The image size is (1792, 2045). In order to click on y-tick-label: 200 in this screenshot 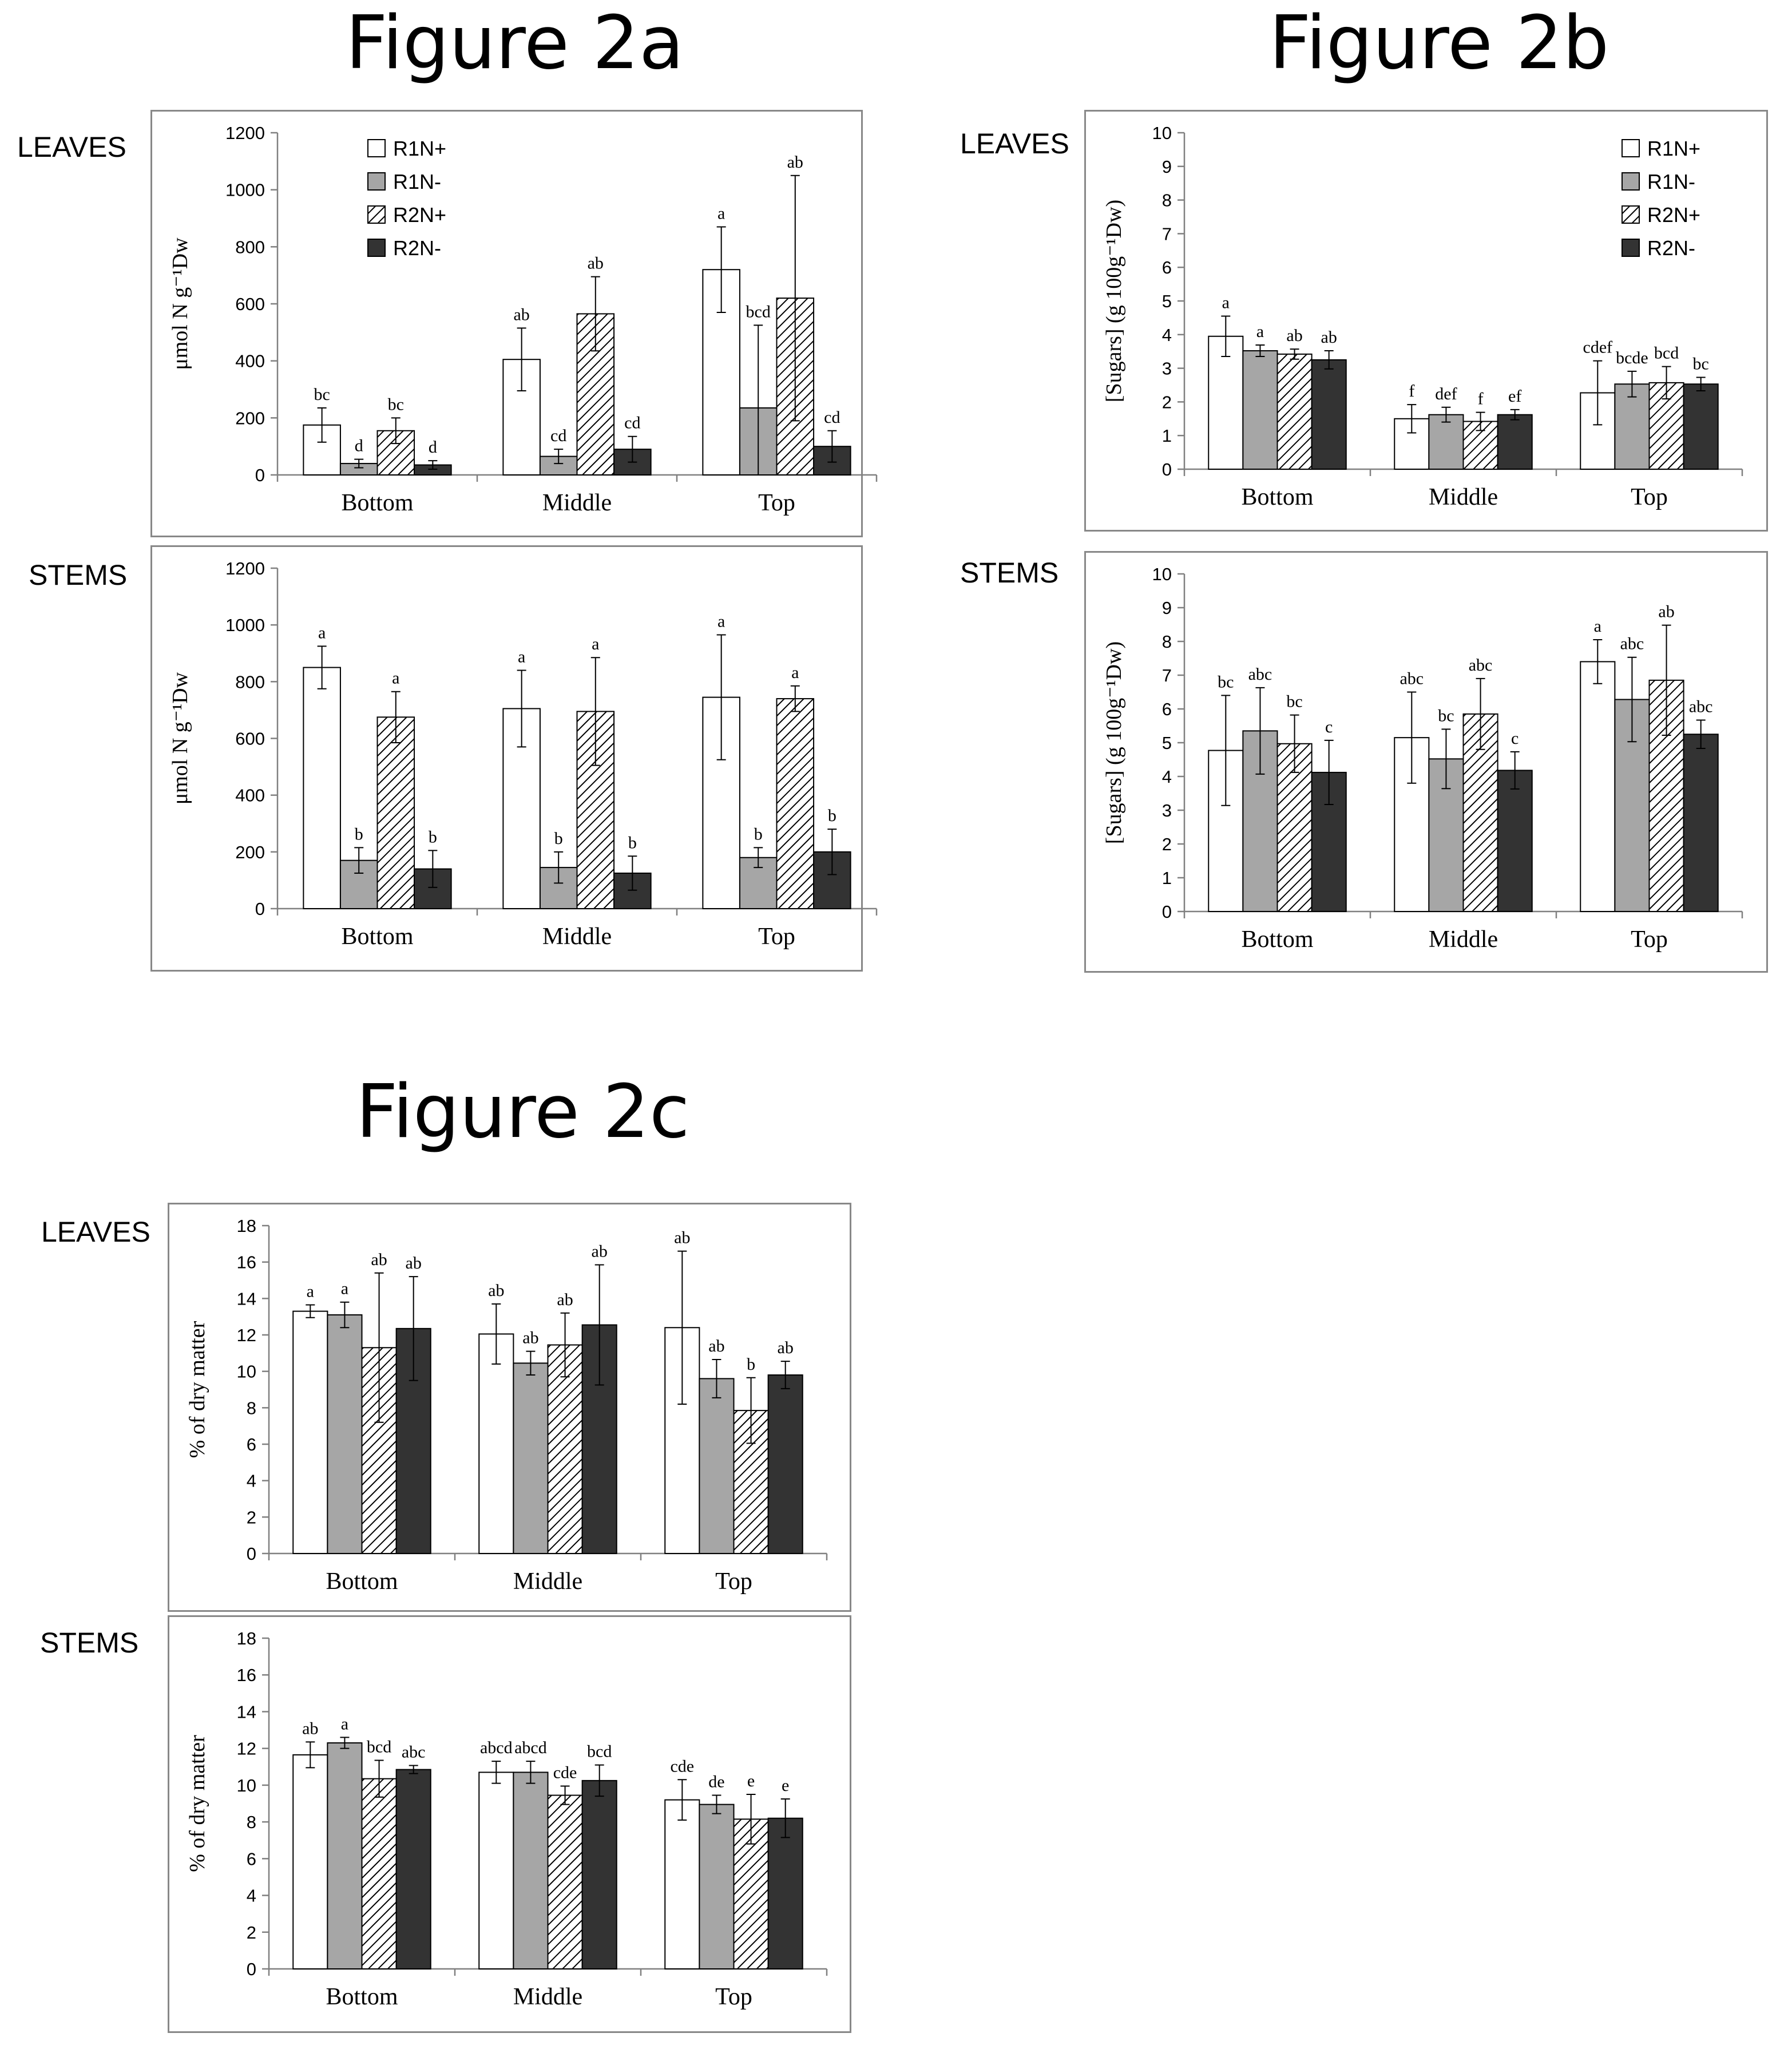, I will do `click(250, 418)`.